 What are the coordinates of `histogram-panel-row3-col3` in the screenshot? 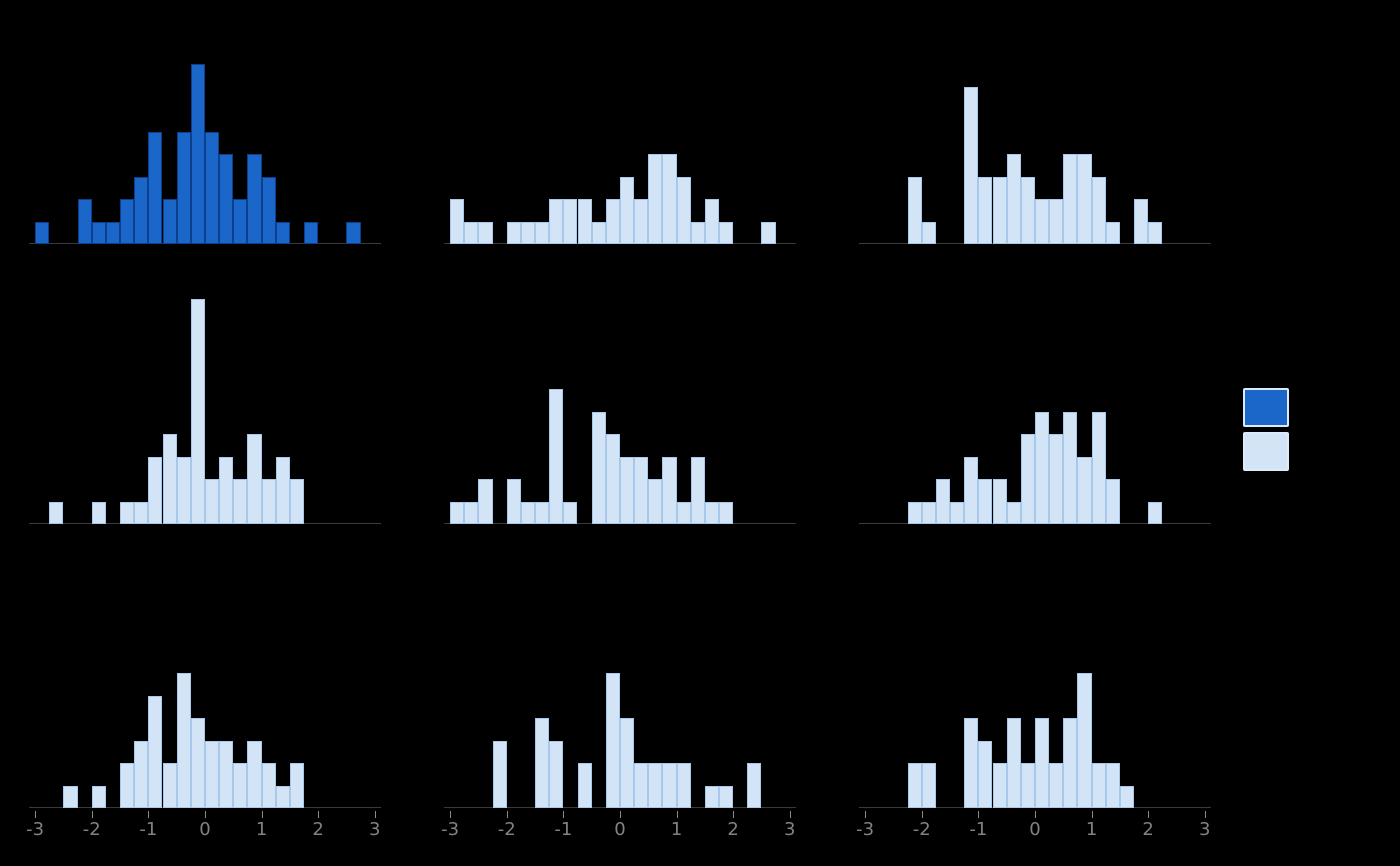 It's located at (1035, 690).